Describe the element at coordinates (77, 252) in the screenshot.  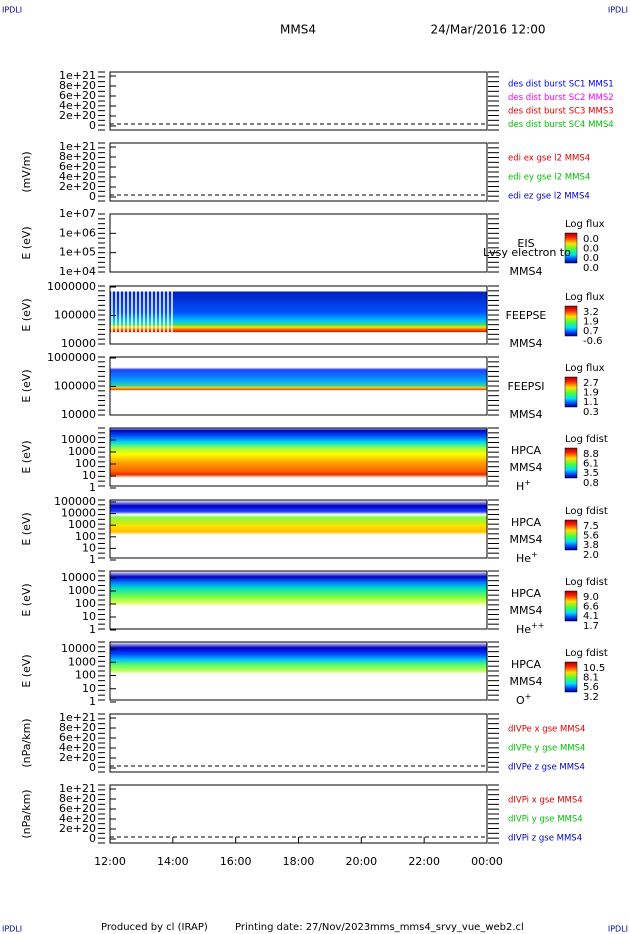
I see `y-tick-label: 1e+05` at that location.